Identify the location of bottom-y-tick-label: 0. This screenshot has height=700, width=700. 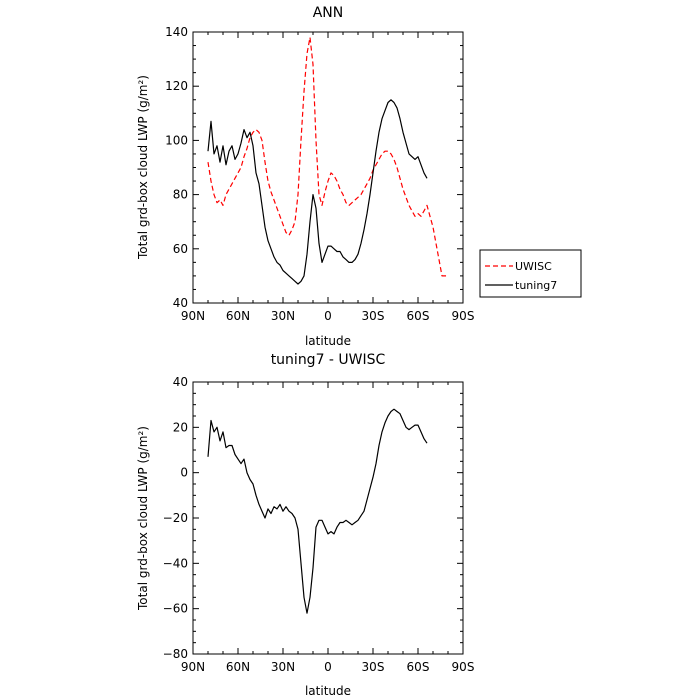
(184, 473).